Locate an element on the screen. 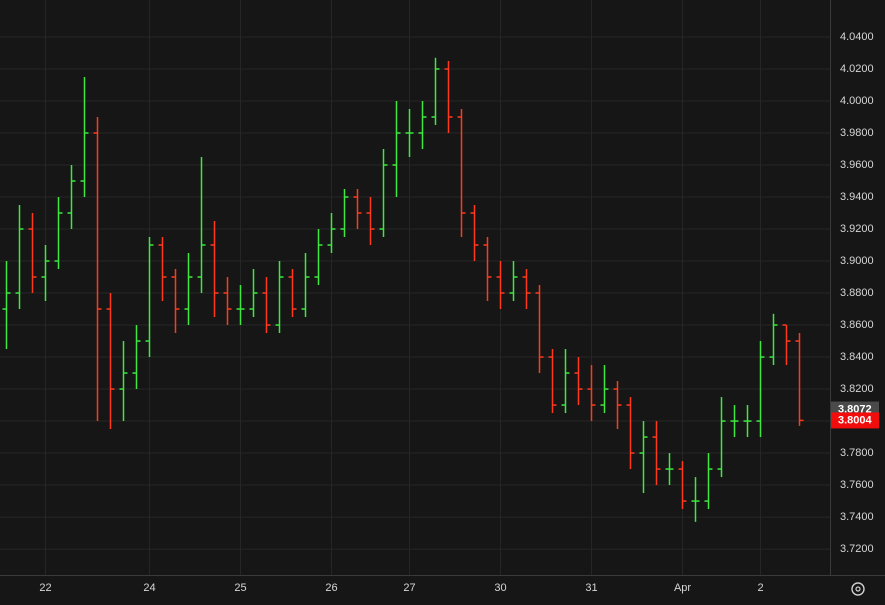 Image resolution: width=885 pixels, height=605 pixels. y-tick-label: 3.8400 is located at coordinates (857, 357).